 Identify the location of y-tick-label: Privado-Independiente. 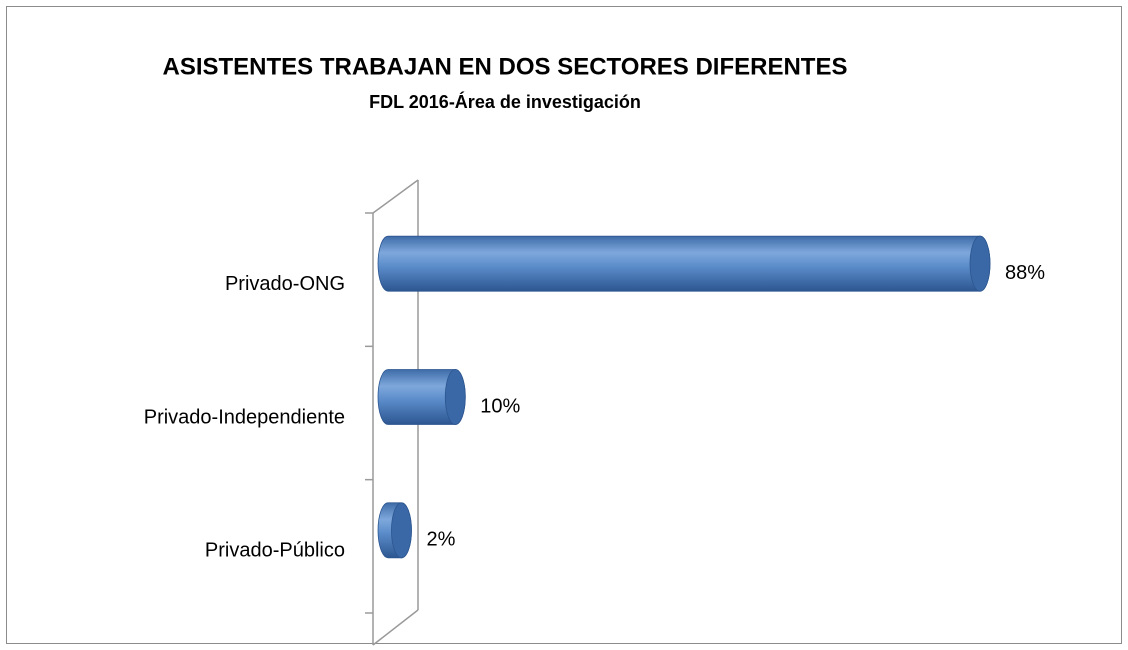
(244, 417).